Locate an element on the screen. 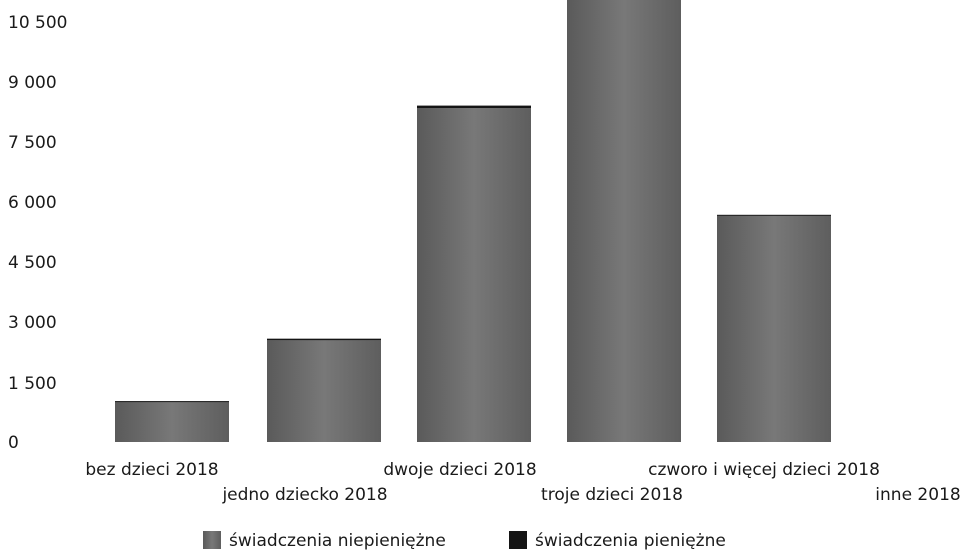 This screenshot has width=972, height=553. y-tick-label: 1 500 is located at coordinates (32, 384).